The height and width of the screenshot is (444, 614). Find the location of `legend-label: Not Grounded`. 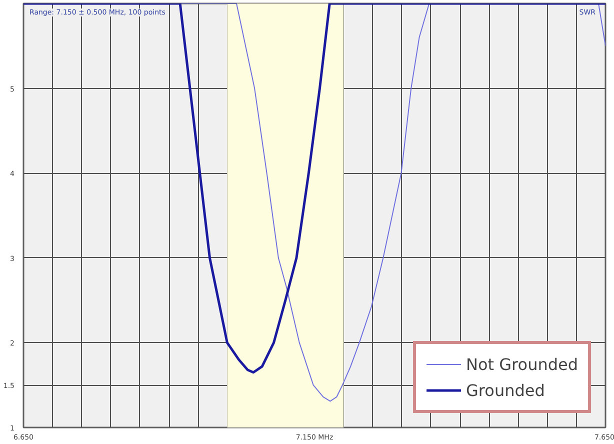

legend-label: Not Grounded is located at coordinates (522, 364).